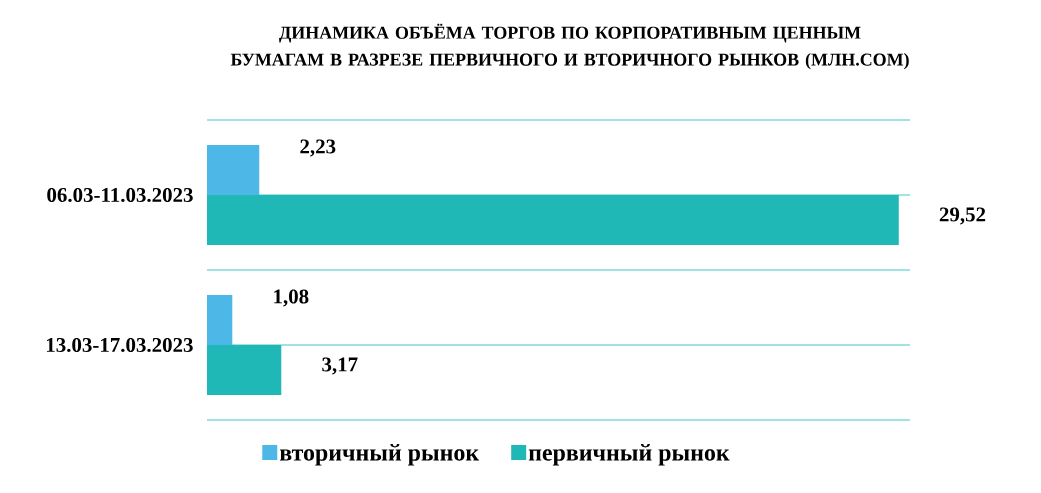 The height and width of the screenshot is (493, 1041). Describe the element at coordinates (962, 216) in the screenshot. I see `data-label: 29,52` at that location.